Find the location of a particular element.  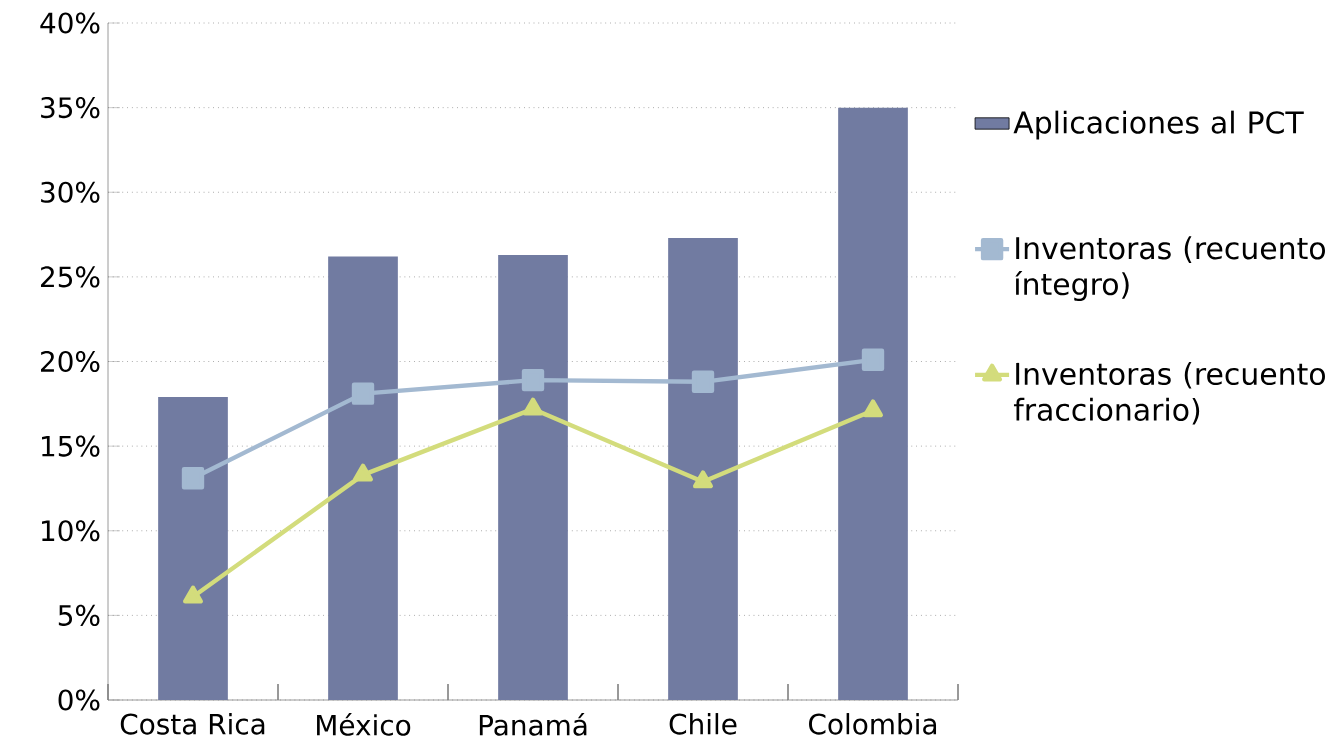

x-tick-label: México is located at coordinates (364, 724).